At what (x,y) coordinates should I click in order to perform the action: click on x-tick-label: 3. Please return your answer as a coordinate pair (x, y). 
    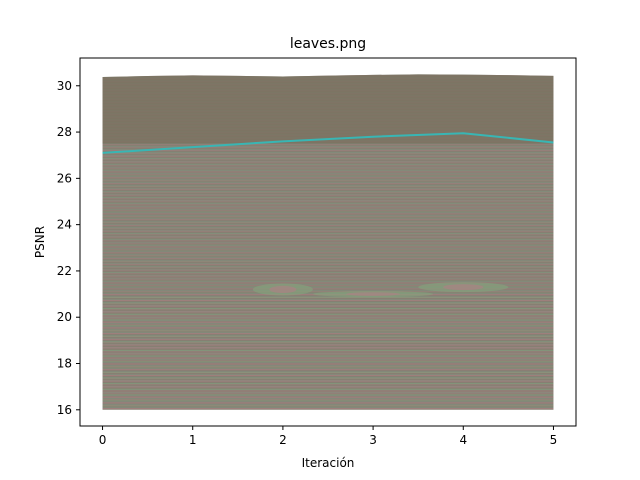
    Looking at the image, I should click on (373, 440).